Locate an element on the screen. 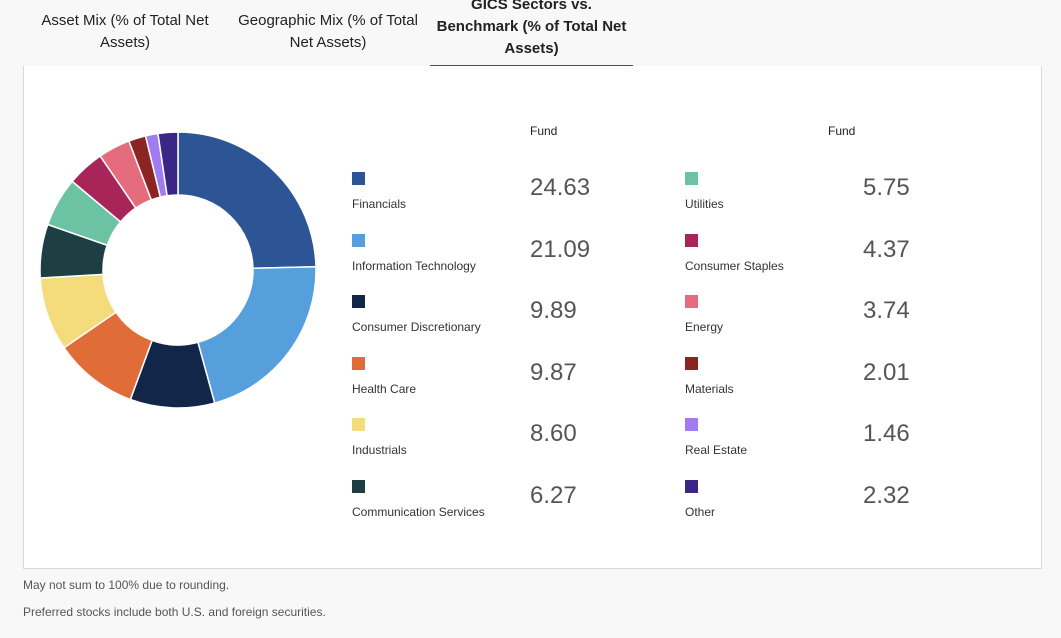 The image size is (1061, 638). tab-asset-mix: Asset Mix (% of Total Net Assets) is located at coordinates (125, 32).